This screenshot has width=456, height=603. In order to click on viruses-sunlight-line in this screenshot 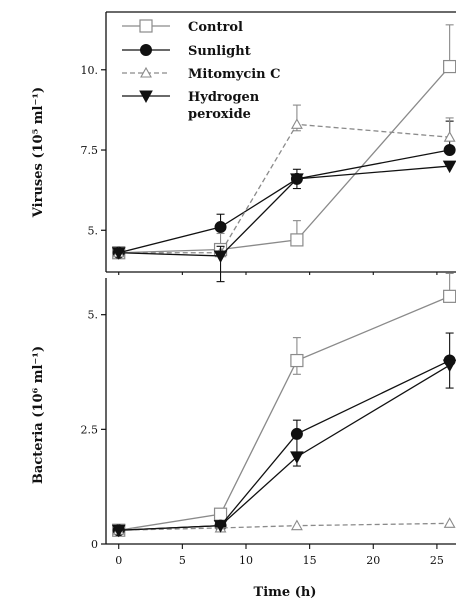, I will do `click(284, 201)`.